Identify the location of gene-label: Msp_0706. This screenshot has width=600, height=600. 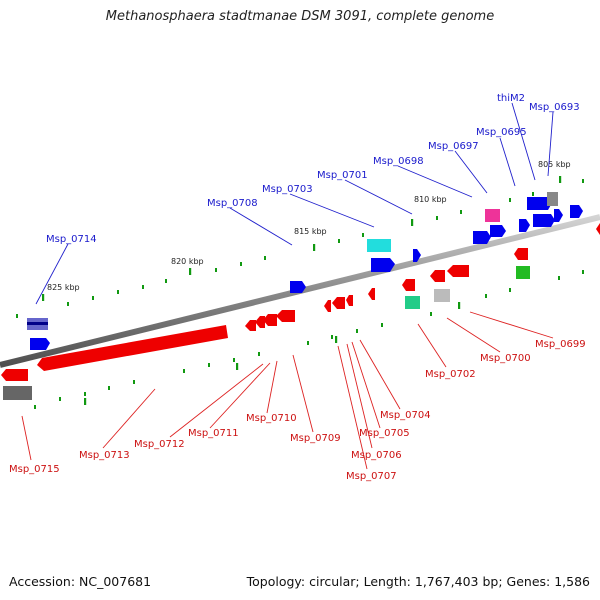
(376, 455).